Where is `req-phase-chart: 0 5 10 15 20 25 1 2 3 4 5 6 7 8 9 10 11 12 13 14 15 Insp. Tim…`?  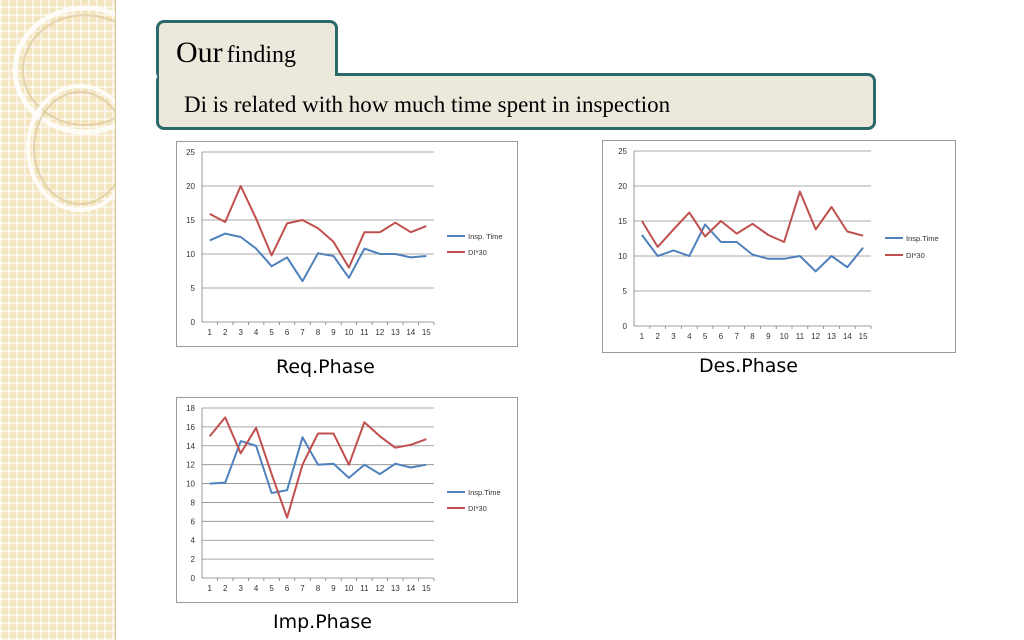 req-phase-chart: 0 5 10 15 20 25 1 2 3 4 5 6 7 8 9 10 11 12 13 14 15 Insp. Tim… is located at coordinates (347, 244).